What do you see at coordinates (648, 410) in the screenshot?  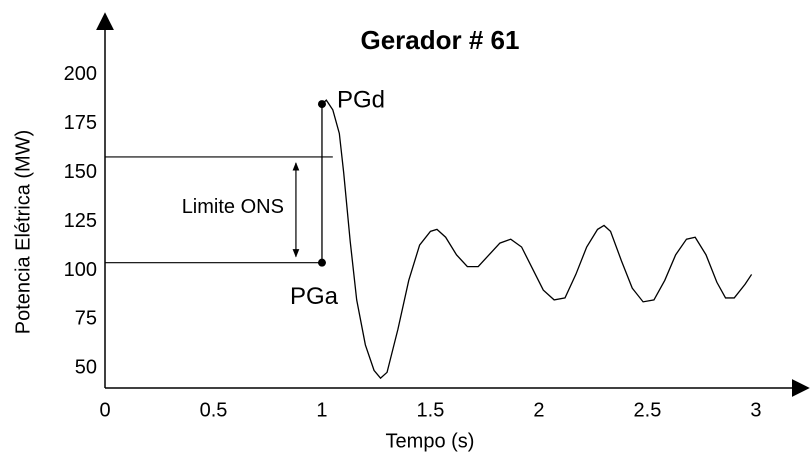 I see `x-tick-label: 2.5` at bounding box center [648, 410].